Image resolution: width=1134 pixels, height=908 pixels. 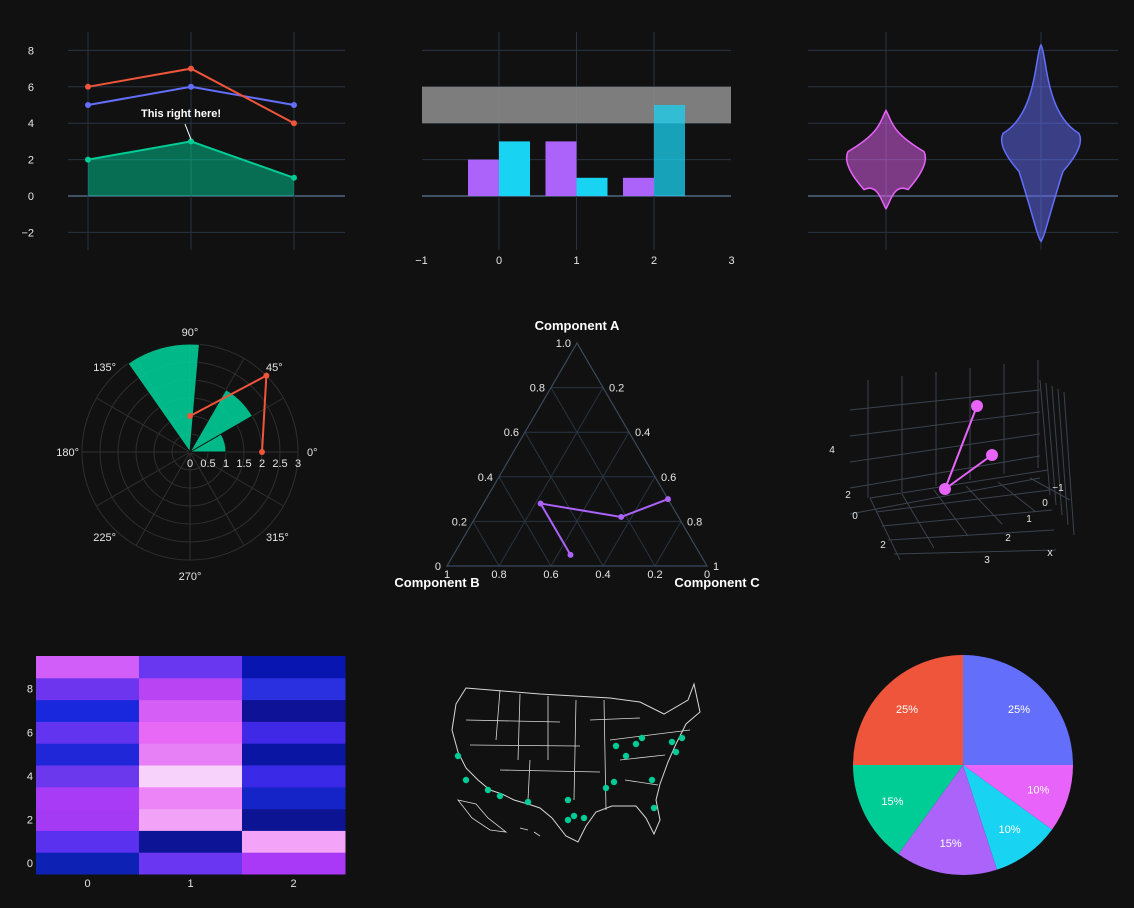 What do you see at coordinates (31, 88) in the screenshot?
I see `y-tick-label: 6` at bounding box center [31, 88].